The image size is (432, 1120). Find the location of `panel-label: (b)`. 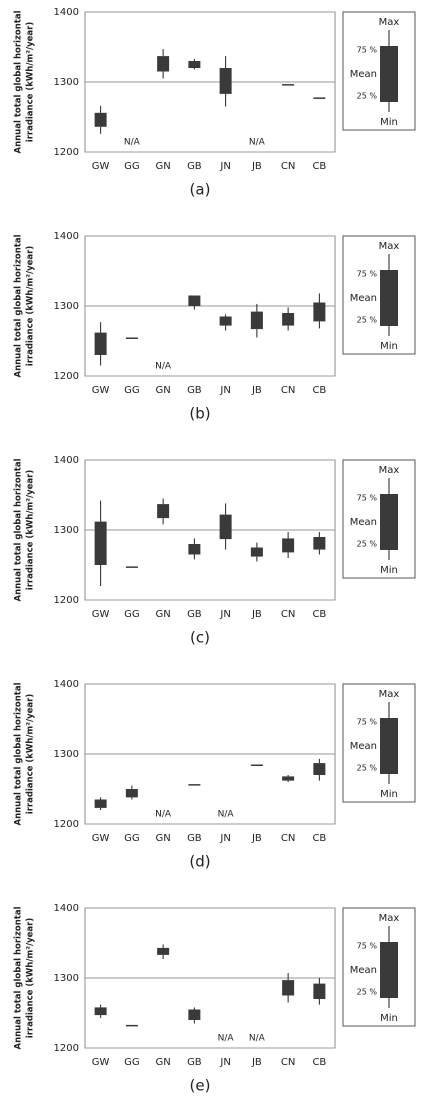

panel-label: (b) is located at coordinates (199, 414).